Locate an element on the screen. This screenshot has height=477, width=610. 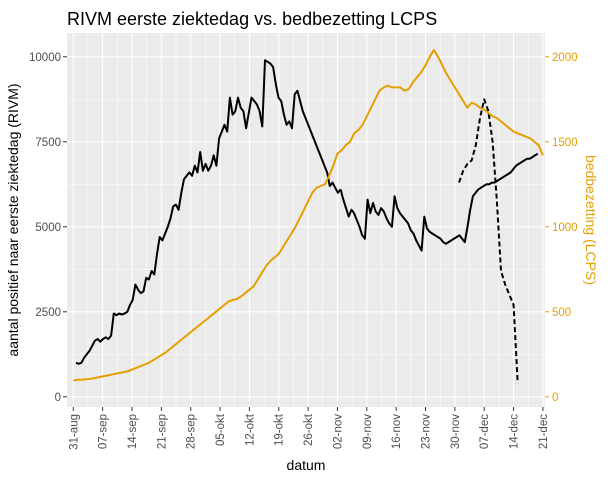
x-tick-label: 12-okt is located at coordinates (250, 429).